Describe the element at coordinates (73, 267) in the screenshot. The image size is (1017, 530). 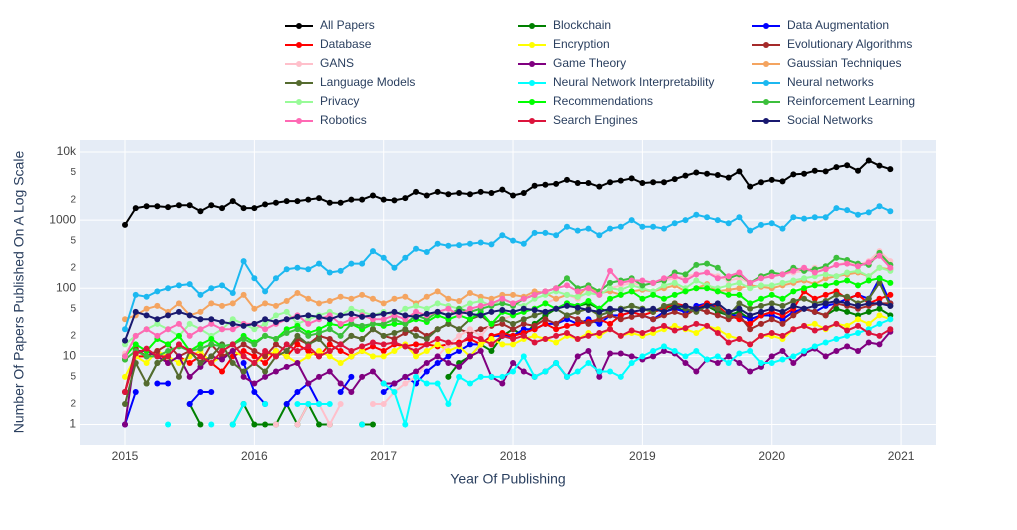
I see `y-tick-label: 2` at that location.